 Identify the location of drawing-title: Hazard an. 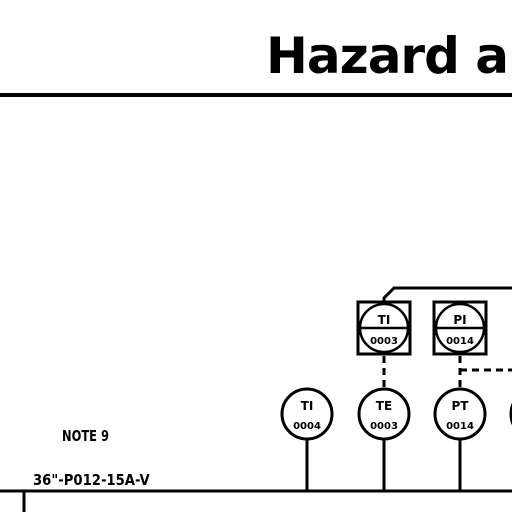
(389, 56).